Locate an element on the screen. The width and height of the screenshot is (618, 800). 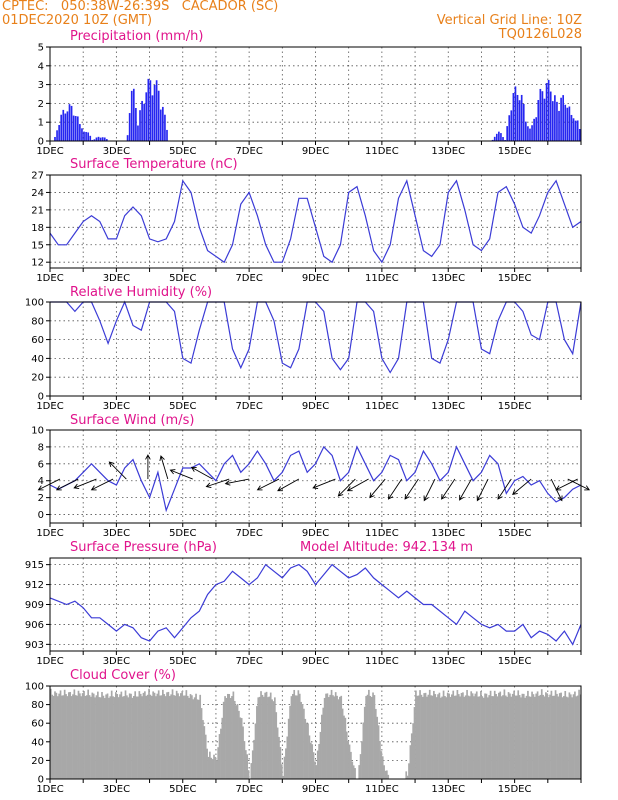
x-tick-label: 5DEC is located at coordinates (182, 406).